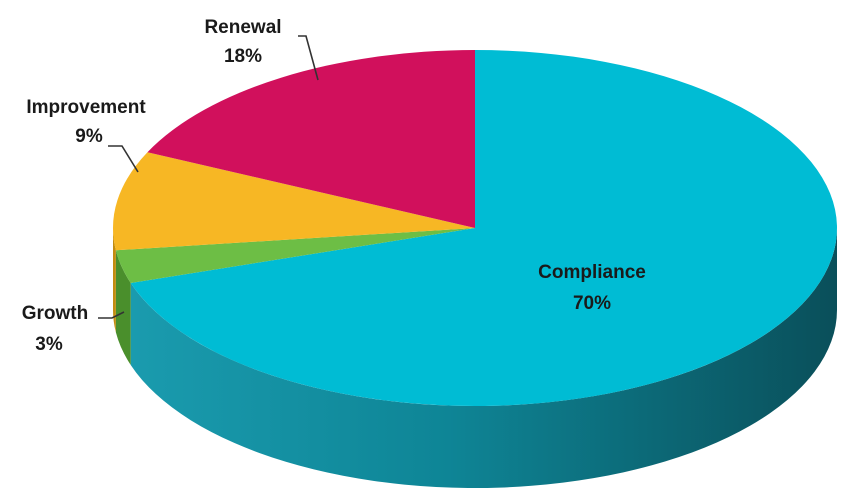 The height and width of the screenshot is (490, 848). Describe the element at coordinates (49, 344) in the screenshot. I see `growth-percent-label: 3%` at that location.